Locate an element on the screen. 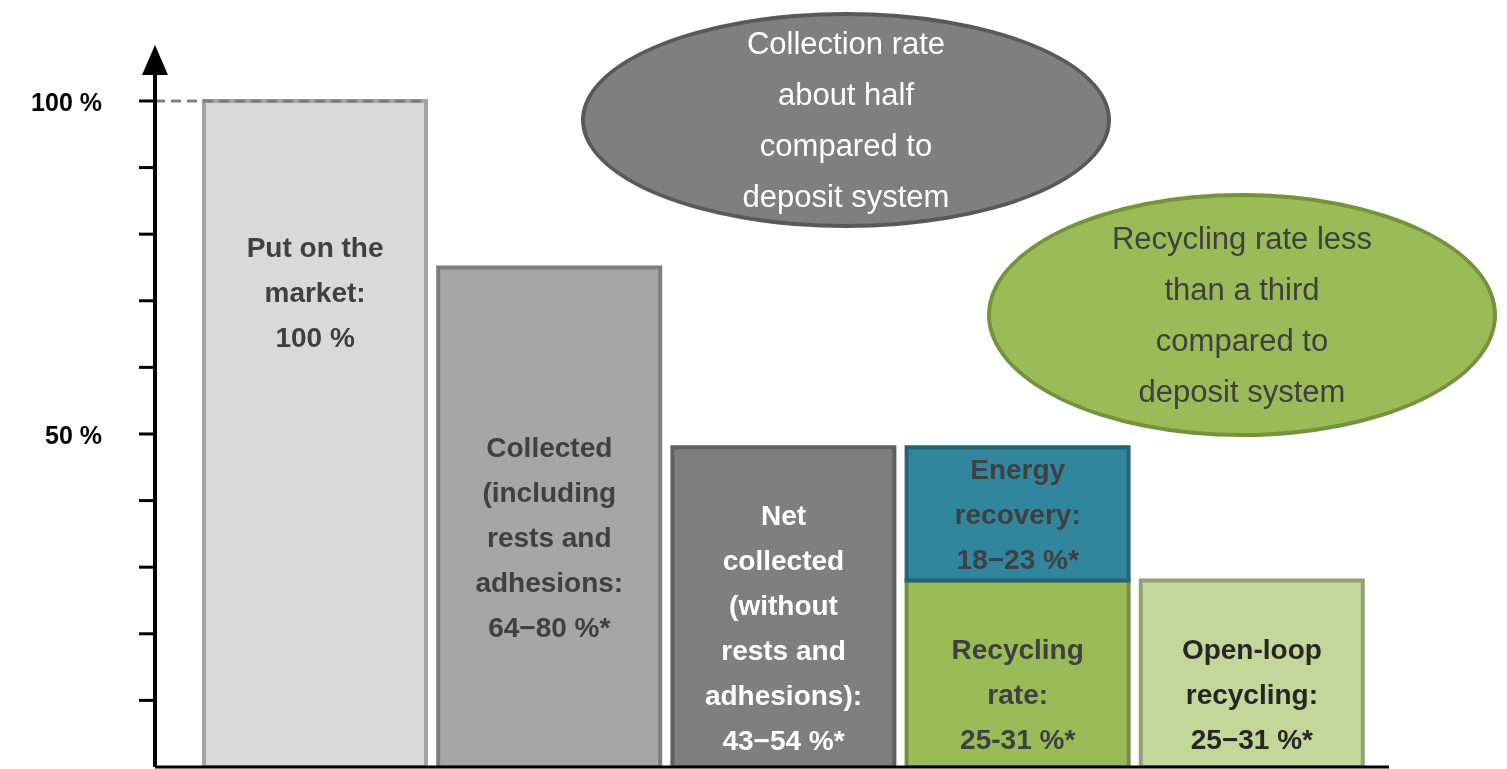 This screenshot has height=769, width=1507. annotation: Put on the market: 100 % is located at coordinates (315, 292).